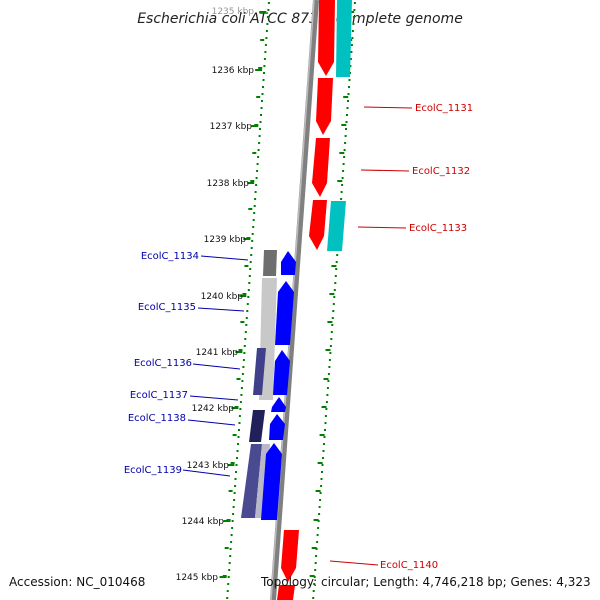 This screenshot has height=600, width=600. What do you see at coordinates (157, 418) in the screenshot?
I see `gene-label-ecolc-1138: EcolC_1138` at bounding box center [157, 418].